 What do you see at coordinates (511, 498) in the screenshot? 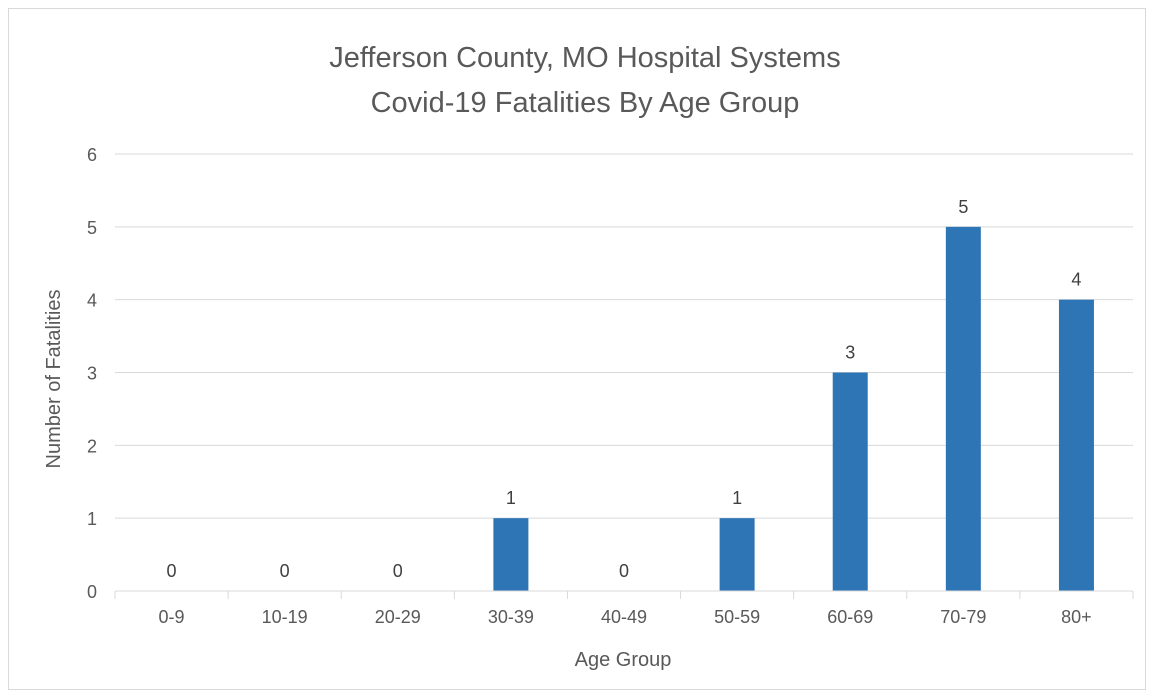
I see `data-label-30-39: 1` at bounding box center [511, 498].